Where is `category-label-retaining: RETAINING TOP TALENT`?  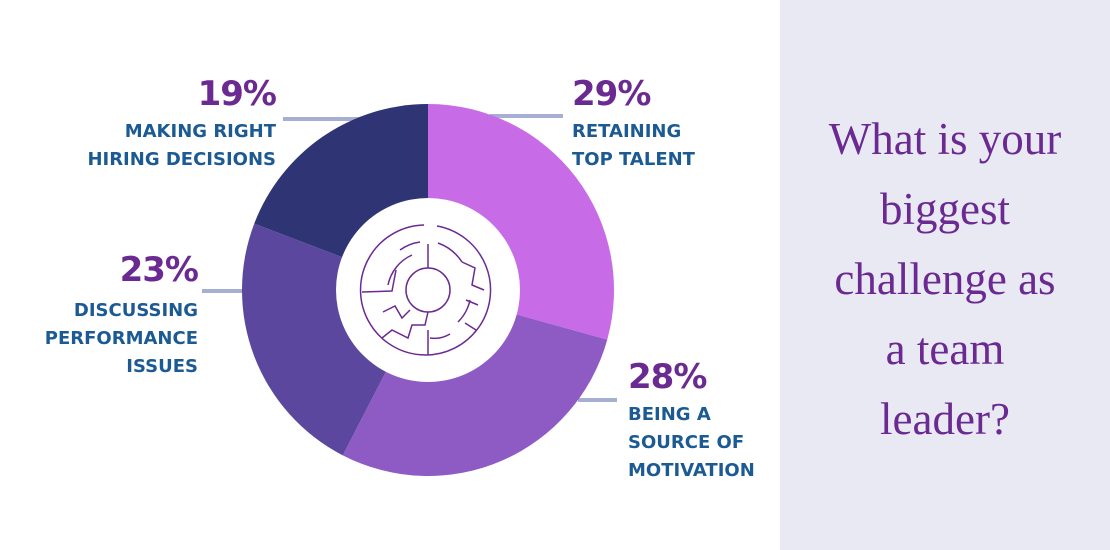 category-label-retaining: RETAINING TOP TALENT is located at coordinates (633, 145).